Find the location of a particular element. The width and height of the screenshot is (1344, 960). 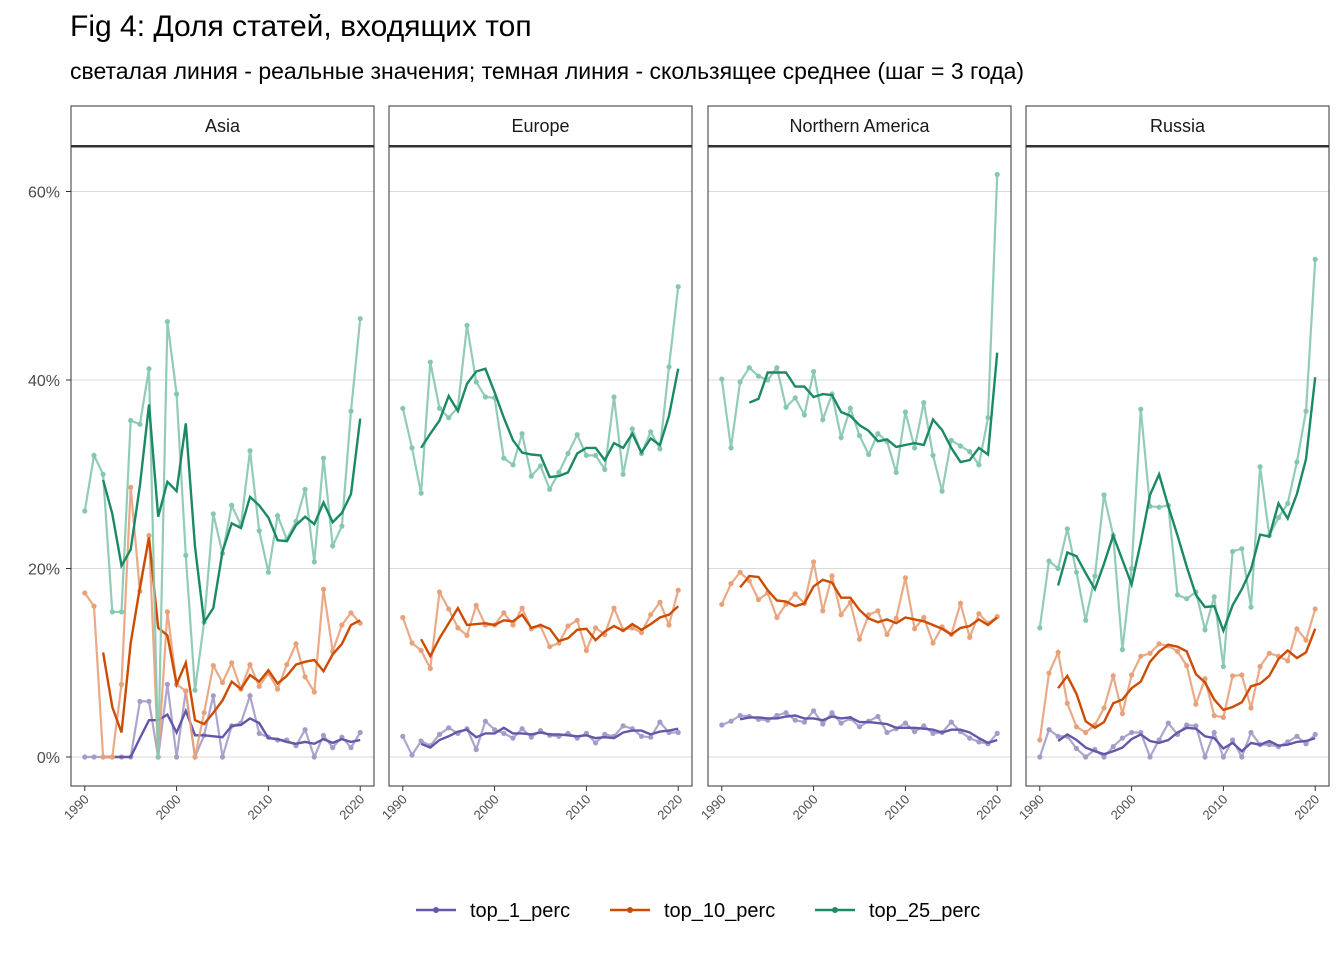

y-tick-label: 0% is located at coordinates (48, 758).